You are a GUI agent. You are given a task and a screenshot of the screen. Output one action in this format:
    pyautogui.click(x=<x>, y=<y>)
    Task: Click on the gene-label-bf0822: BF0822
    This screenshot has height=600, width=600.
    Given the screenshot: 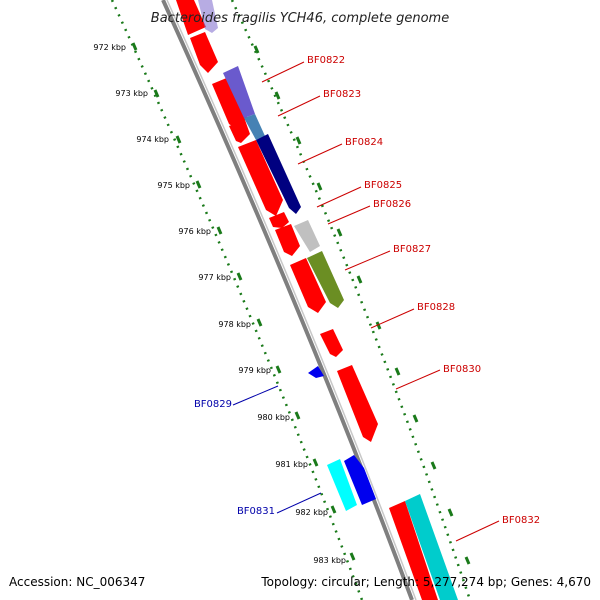 What is the action you would take?
    pyautogui.click(x=326, y=60)
    